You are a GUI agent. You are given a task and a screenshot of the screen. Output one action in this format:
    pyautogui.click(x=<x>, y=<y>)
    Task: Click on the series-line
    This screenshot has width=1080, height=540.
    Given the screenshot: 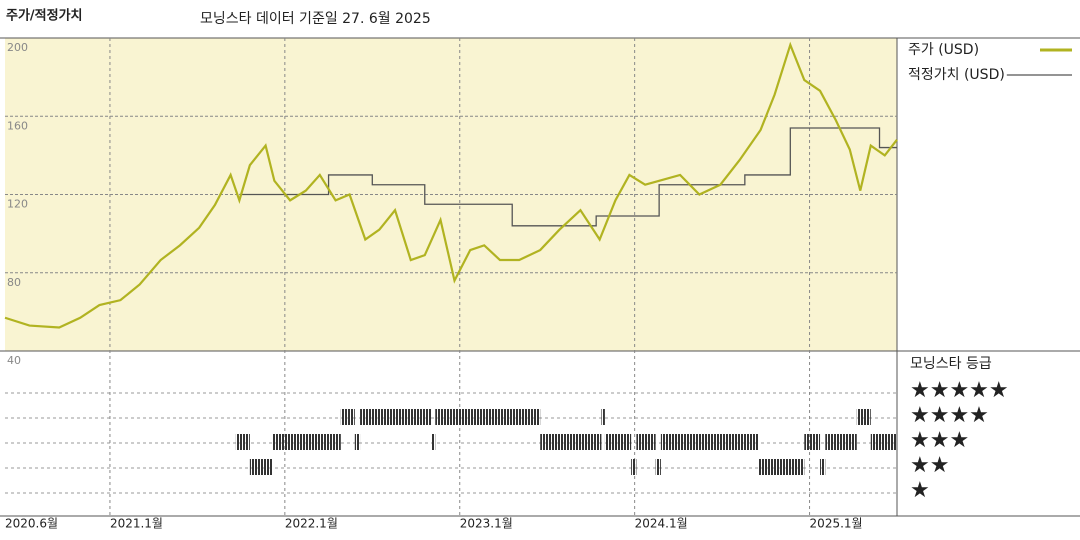 What is the action you would take?
    pyautogui.click(x=568, y=177)
    